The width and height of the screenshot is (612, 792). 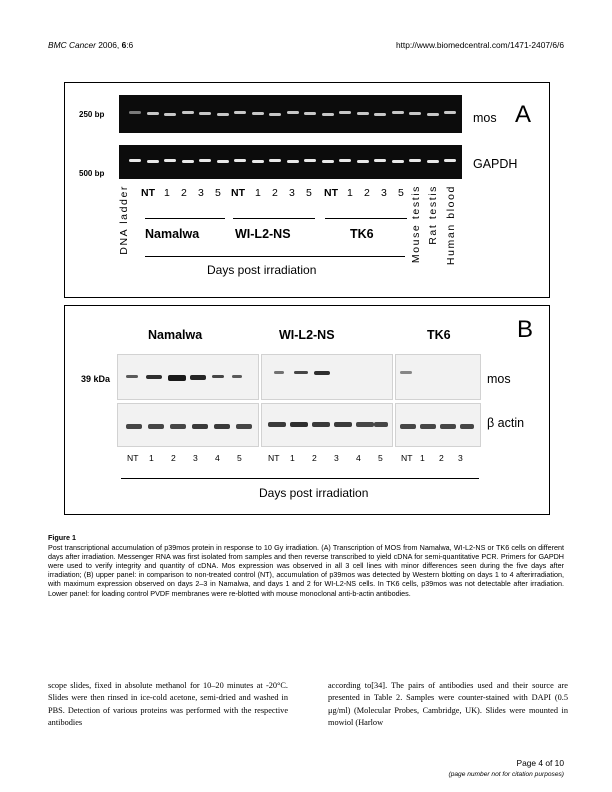 What do you see at coordinates (416, 224) in the screenshot?
I see `mouse-testis-label: Mouse testis` at bounding box center [416, 224].